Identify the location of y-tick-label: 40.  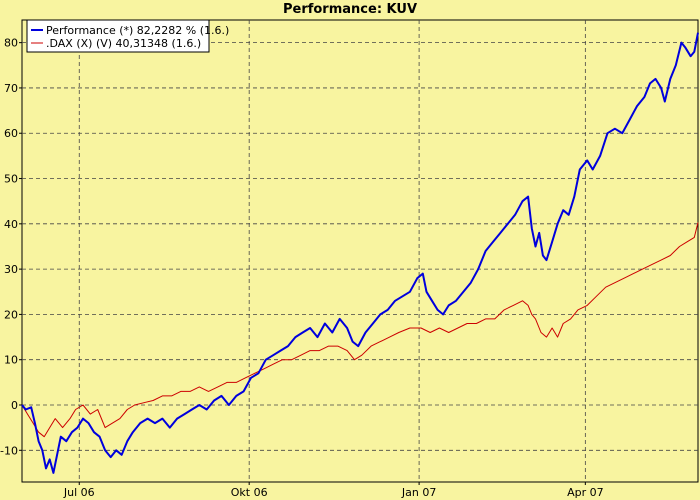
(11, 224).